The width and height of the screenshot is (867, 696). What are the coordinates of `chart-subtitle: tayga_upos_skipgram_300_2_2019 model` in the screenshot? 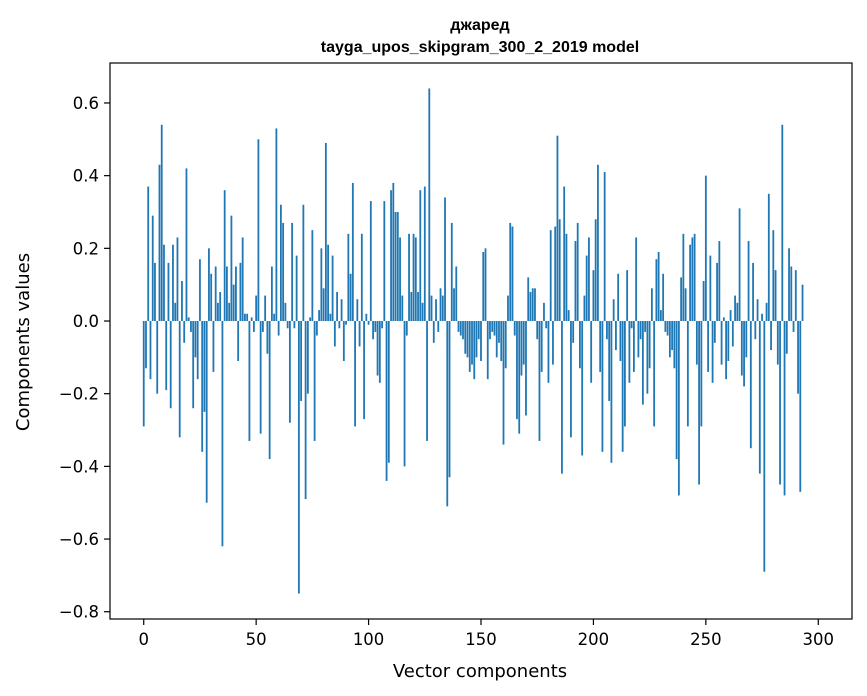 It's located at (480, 47).